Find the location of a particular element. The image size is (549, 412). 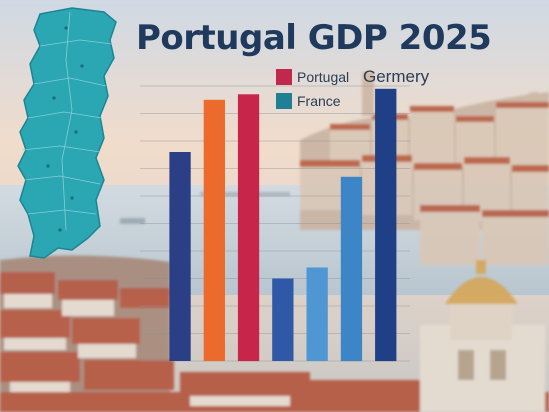

legend-item-france: France is located at coordinates (308, 101).